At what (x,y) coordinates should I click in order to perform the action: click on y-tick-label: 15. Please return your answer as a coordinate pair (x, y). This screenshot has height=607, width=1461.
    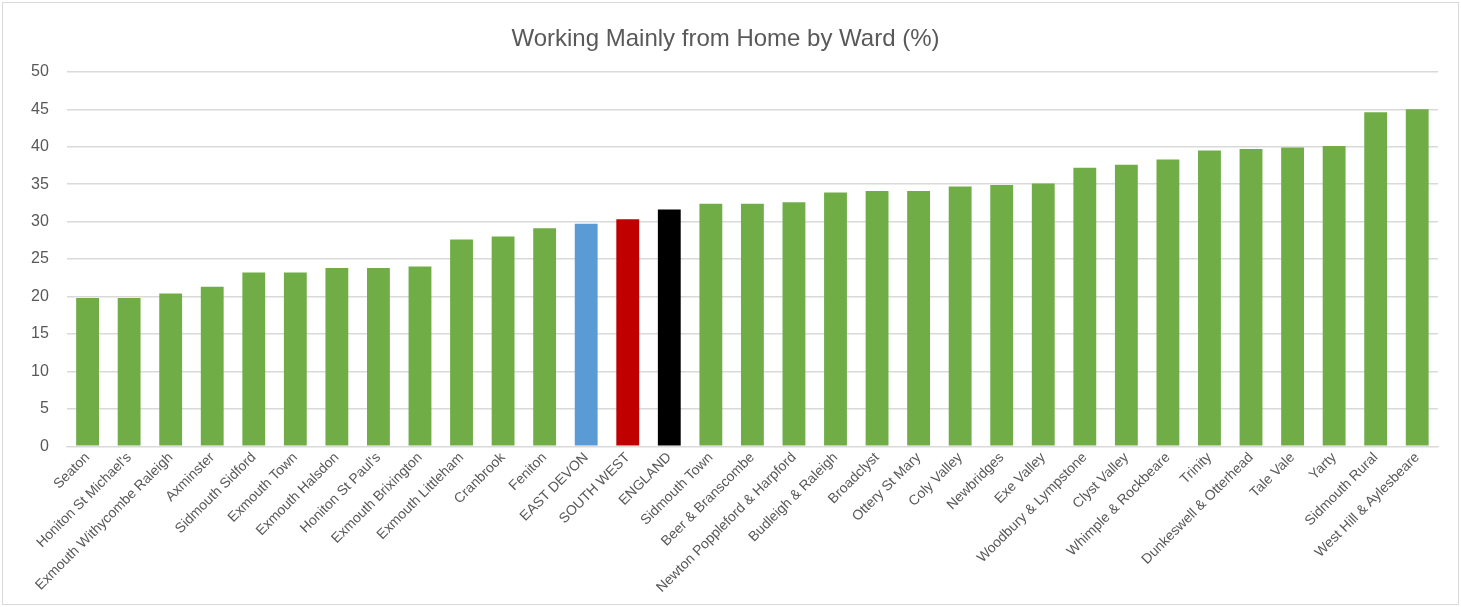
    Looking at the image, I should click on (40, 333).